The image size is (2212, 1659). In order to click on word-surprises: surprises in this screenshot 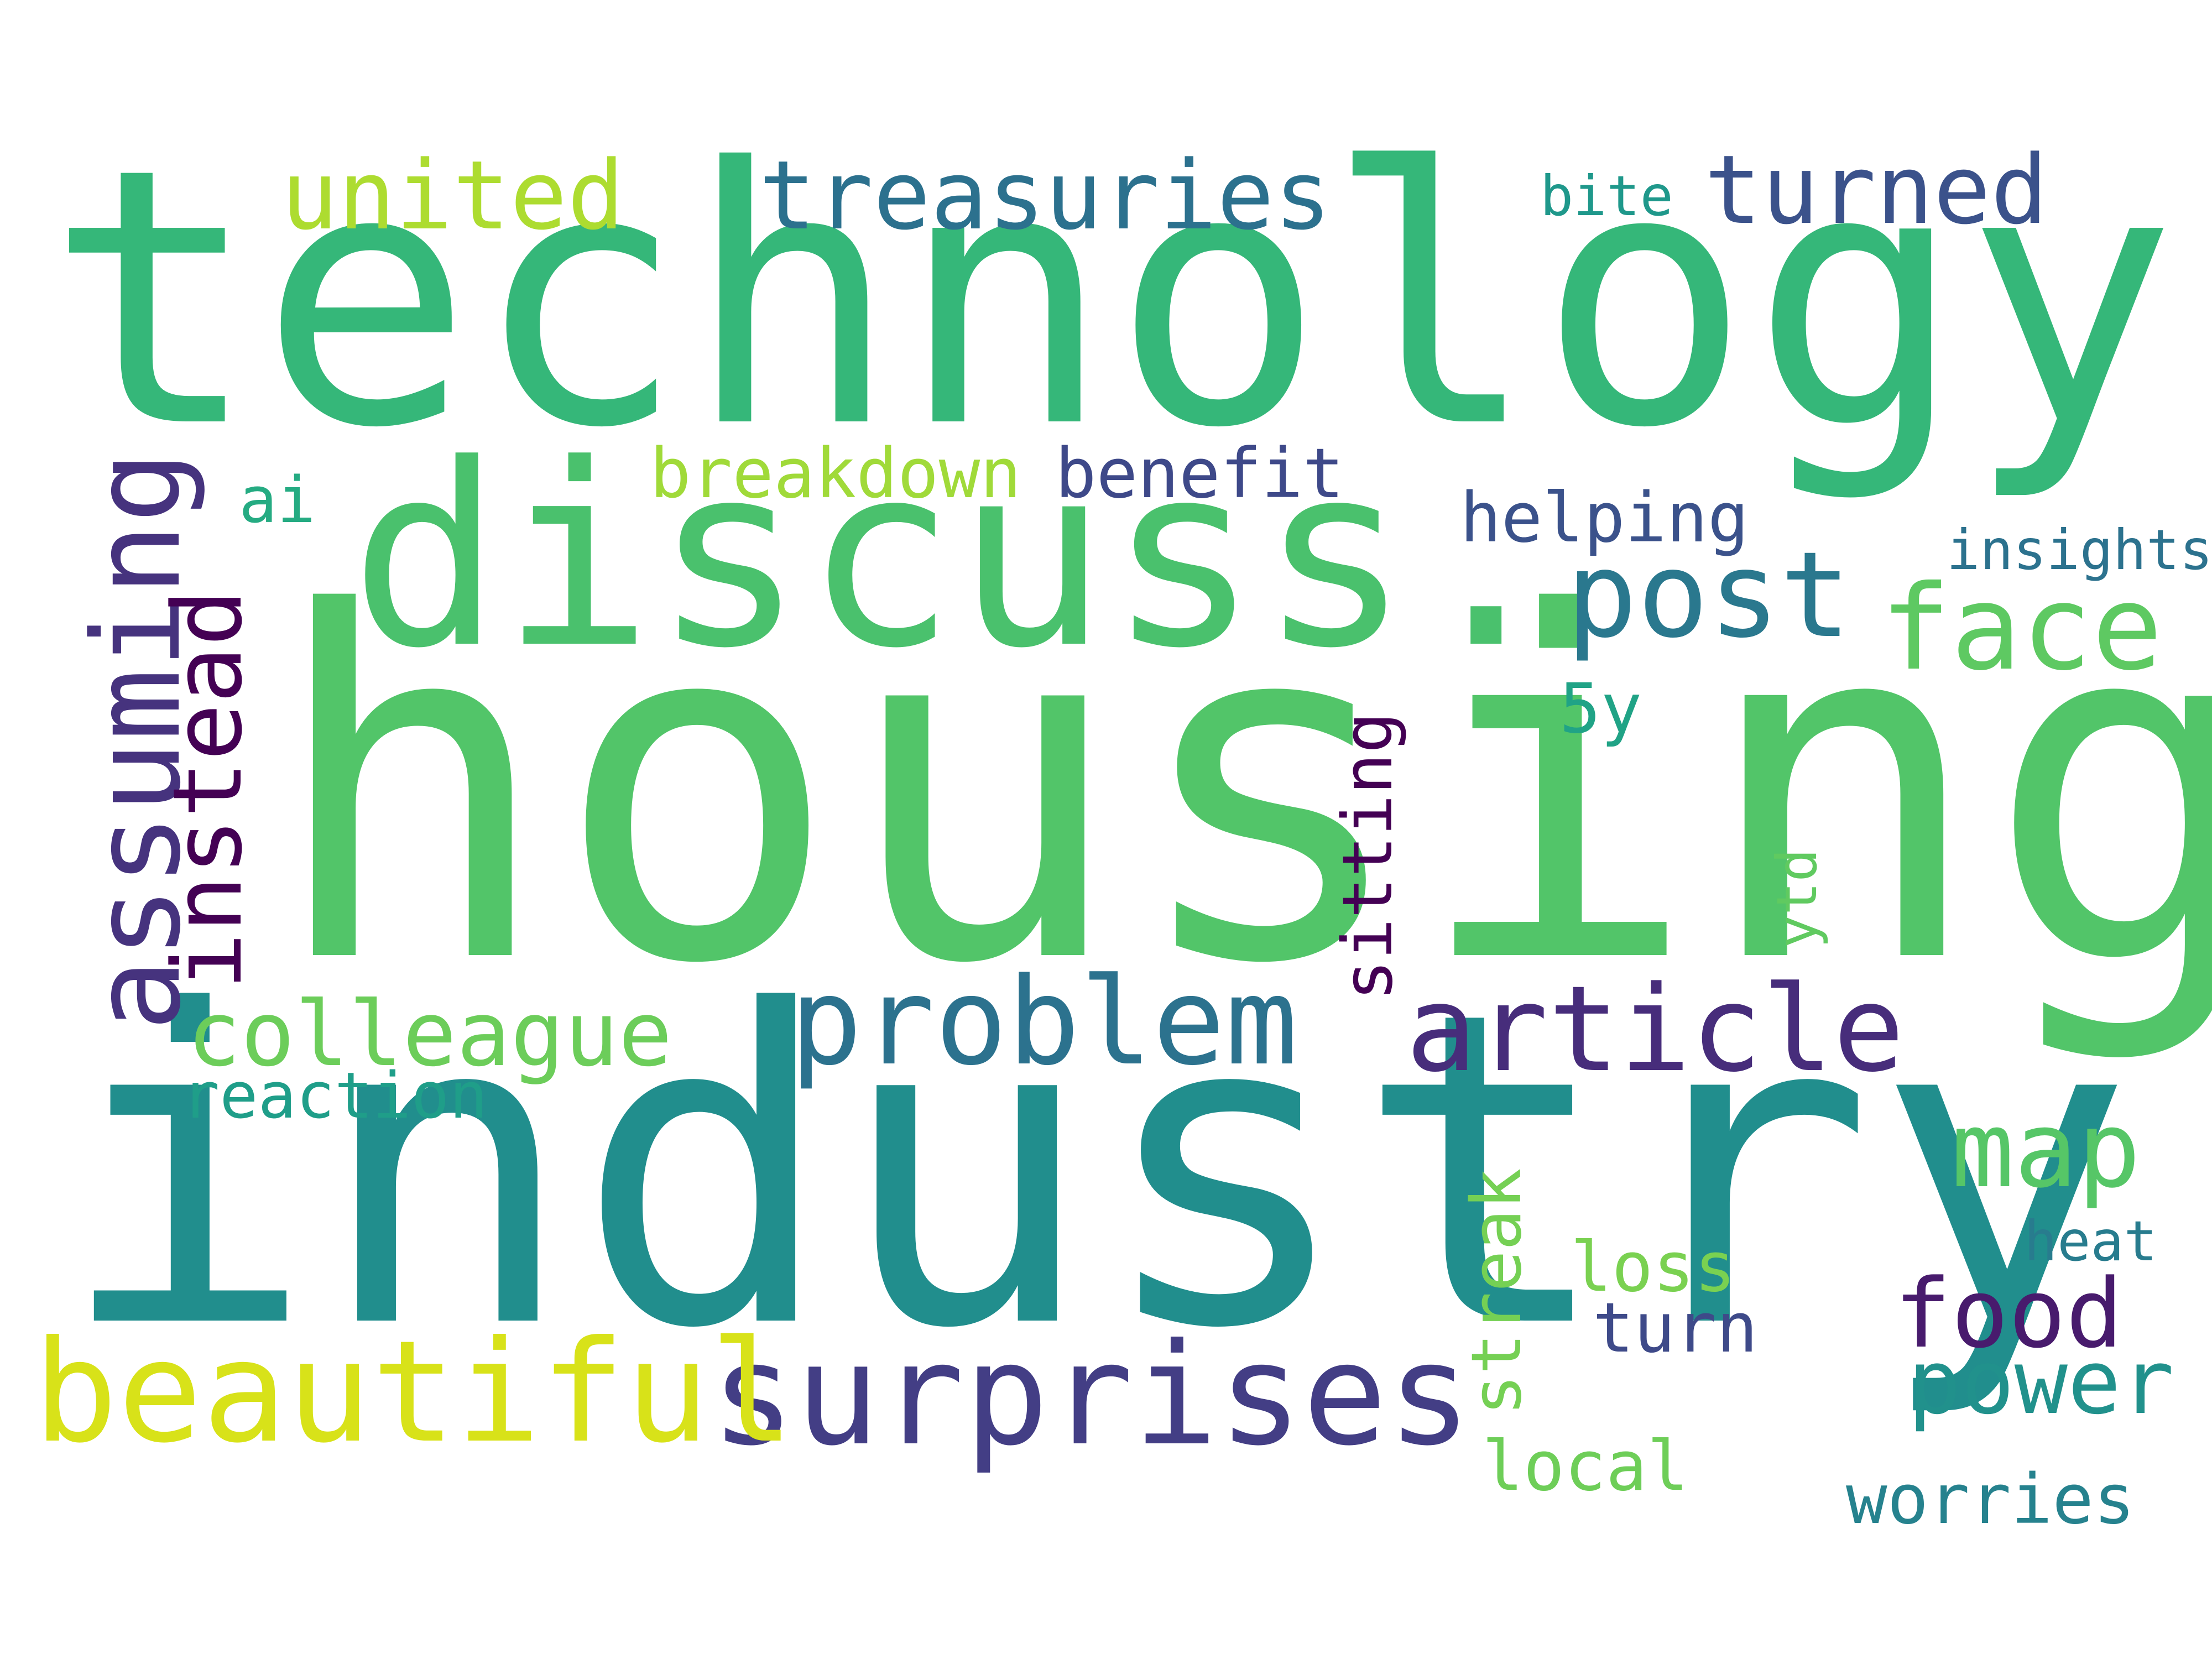, I will do `click(1092, 1395)`.